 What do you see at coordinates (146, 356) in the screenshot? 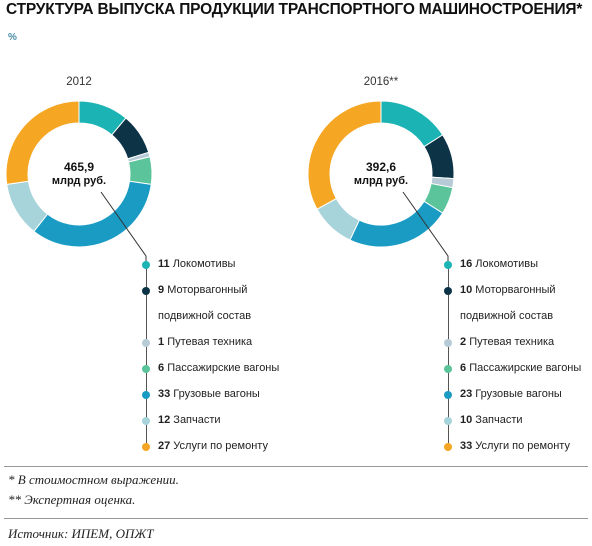
I see `chart-0-legend-rail` at bounding box center [146, 356].